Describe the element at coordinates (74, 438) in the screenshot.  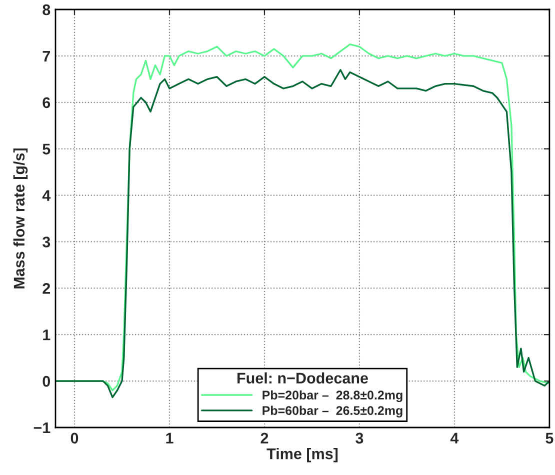
I see `x-tick-label: 0` at that location.